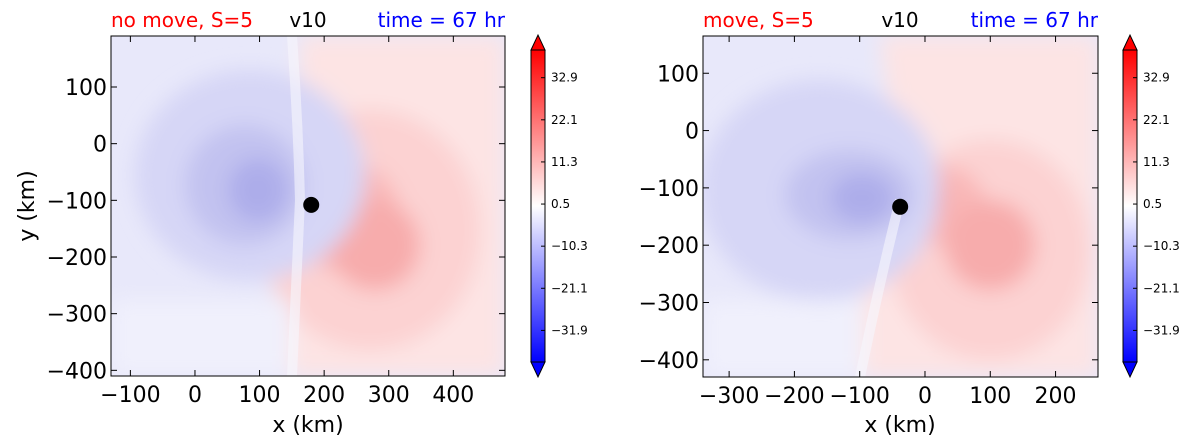 Image resolution: width=1193 pixels, height=447 pixels. Describe the element at coordinates (538, 370) in the screenshot. I see `left-colorbar-extend-bottom` at that location.